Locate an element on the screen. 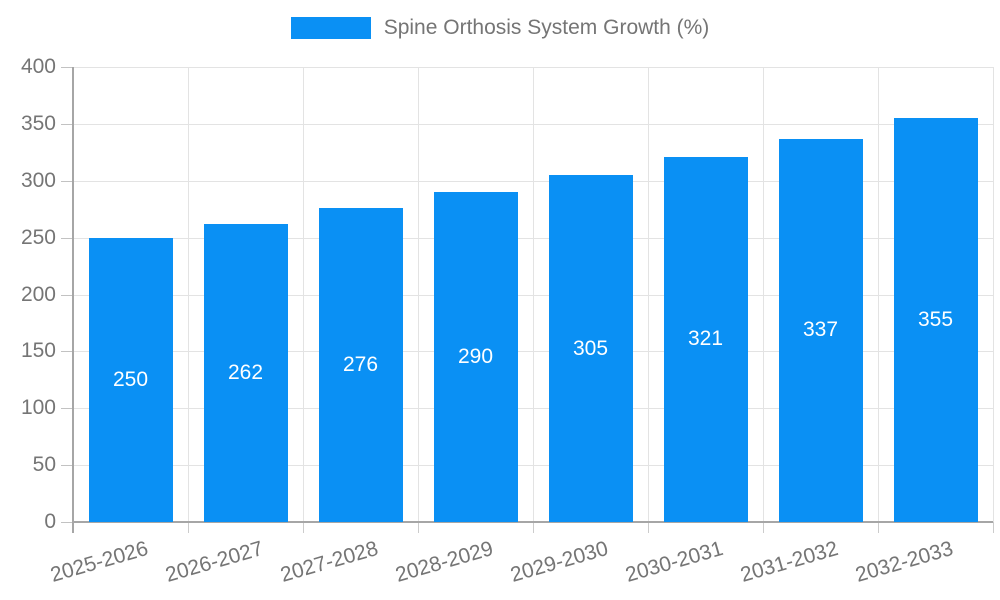 This screenshot has width=1000, height=600. bar-2030-2031 is located at coordinates (705, 339).